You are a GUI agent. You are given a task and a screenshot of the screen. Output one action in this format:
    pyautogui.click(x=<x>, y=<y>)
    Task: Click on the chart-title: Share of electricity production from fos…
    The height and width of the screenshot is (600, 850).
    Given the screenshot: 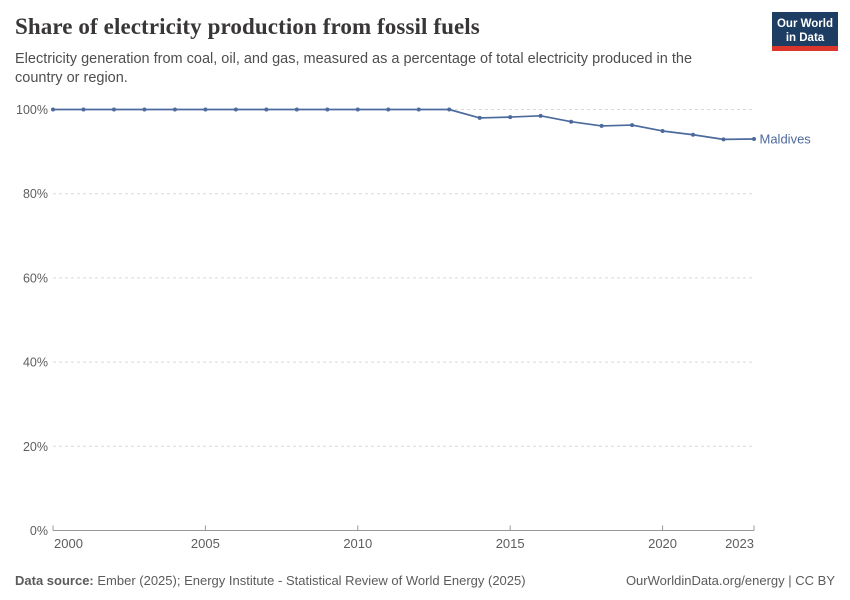 What is the action you would take?
    pyautogui.click(x=247, y=26)
    